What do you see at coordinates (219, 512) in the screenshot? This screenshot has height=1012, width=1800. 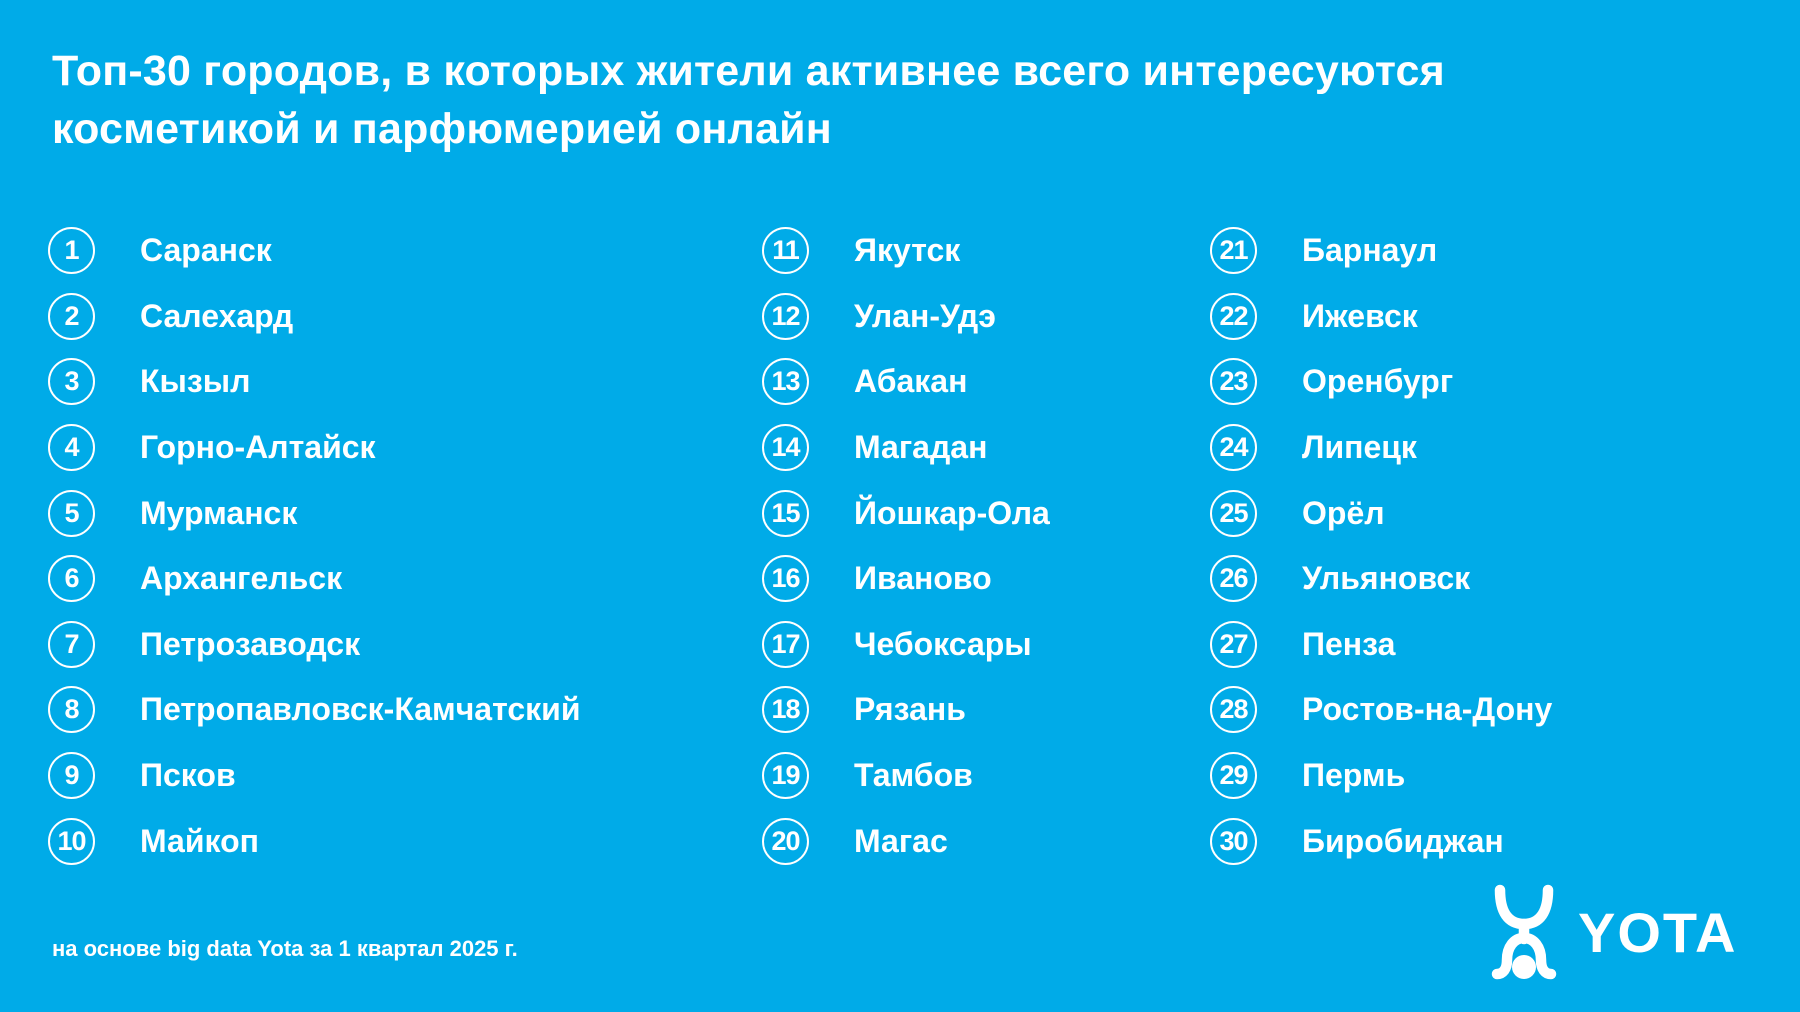 I see `city-name: Мурманск` at bounding box center [219, 512].